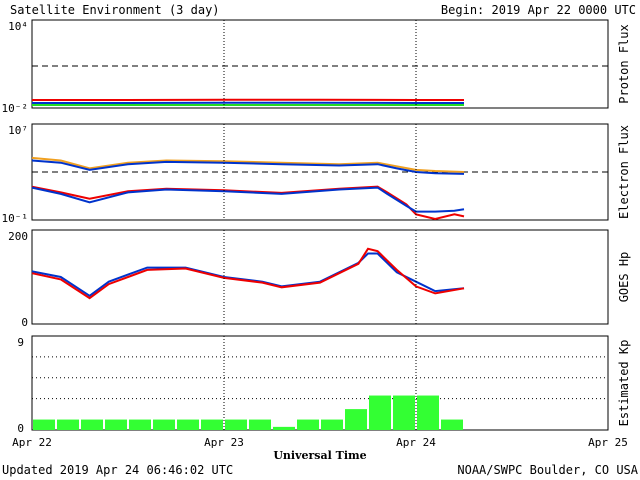  Describe the element at coordinates (24, 322) in the screenshot. I see `hp-ytick-bottom: 0` at that location.